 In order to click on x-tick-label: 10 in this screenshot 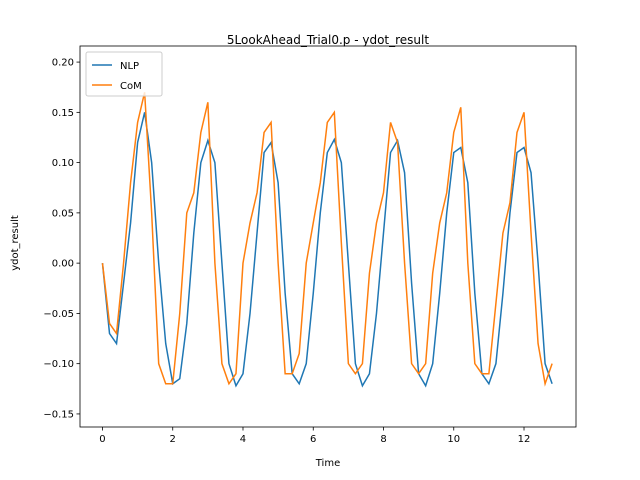, I will do `click(453, 439)`.